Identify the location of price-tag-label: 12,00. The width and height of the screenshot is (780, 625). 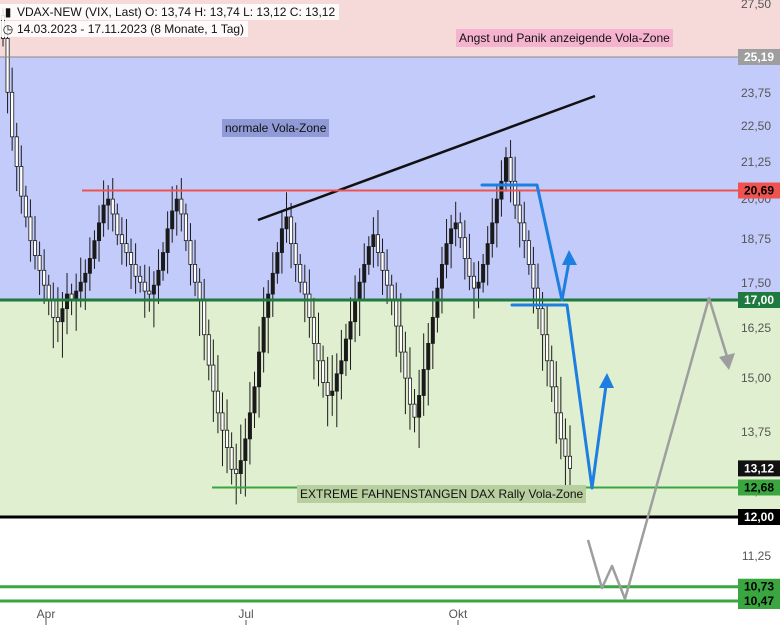
(759, 517).